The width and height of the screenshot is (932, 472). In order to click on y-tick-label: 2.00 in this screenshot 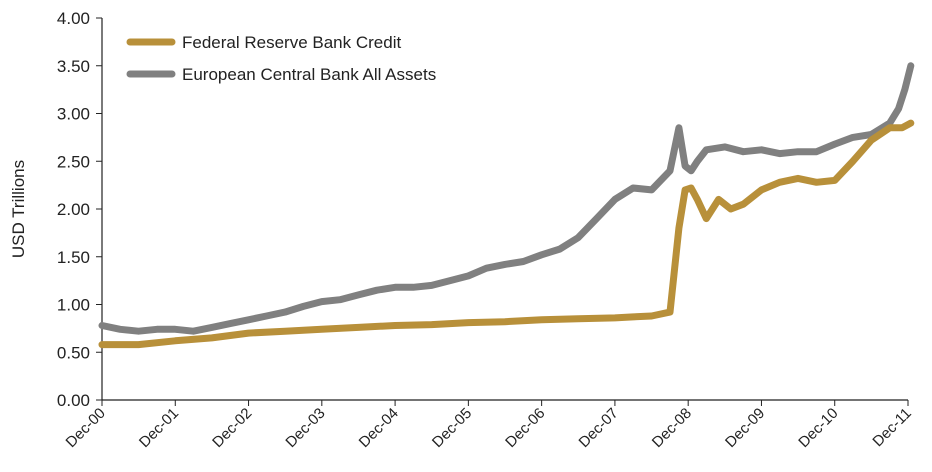, I will do `click(73, 209)`.